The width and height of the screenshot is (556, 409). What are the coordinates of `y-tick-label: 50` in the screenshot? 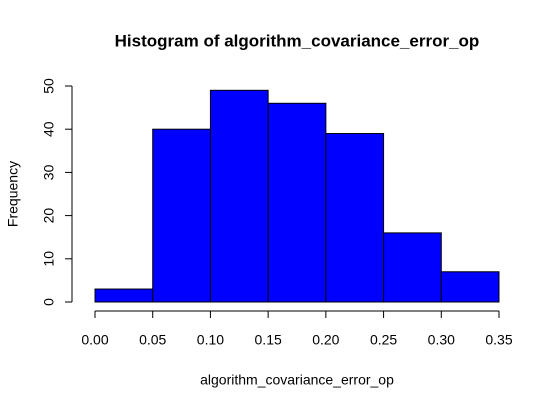 It's located at (49, 86).